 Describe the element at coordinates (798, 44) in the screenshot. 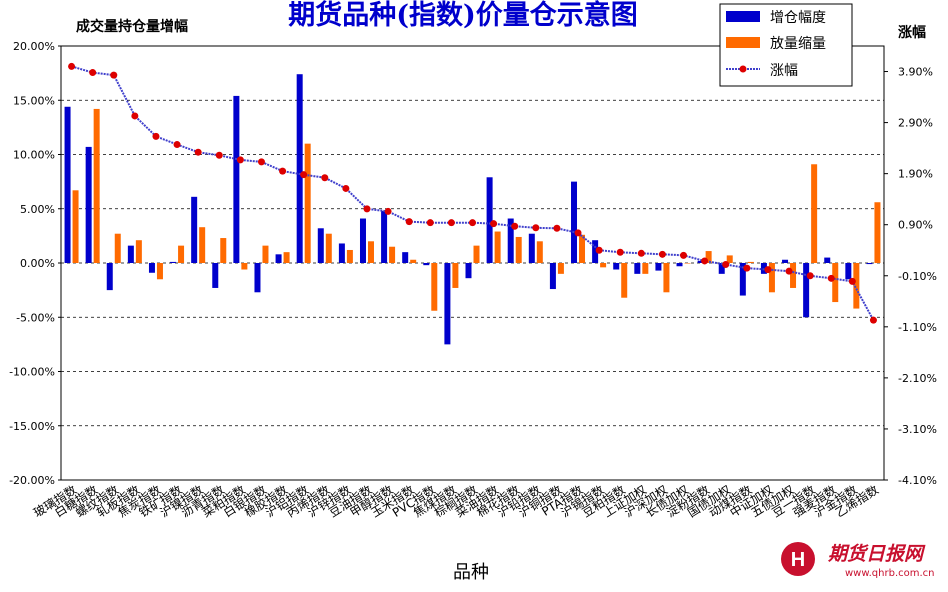

I see `legend-label-vol: 放量缩量` at that location.